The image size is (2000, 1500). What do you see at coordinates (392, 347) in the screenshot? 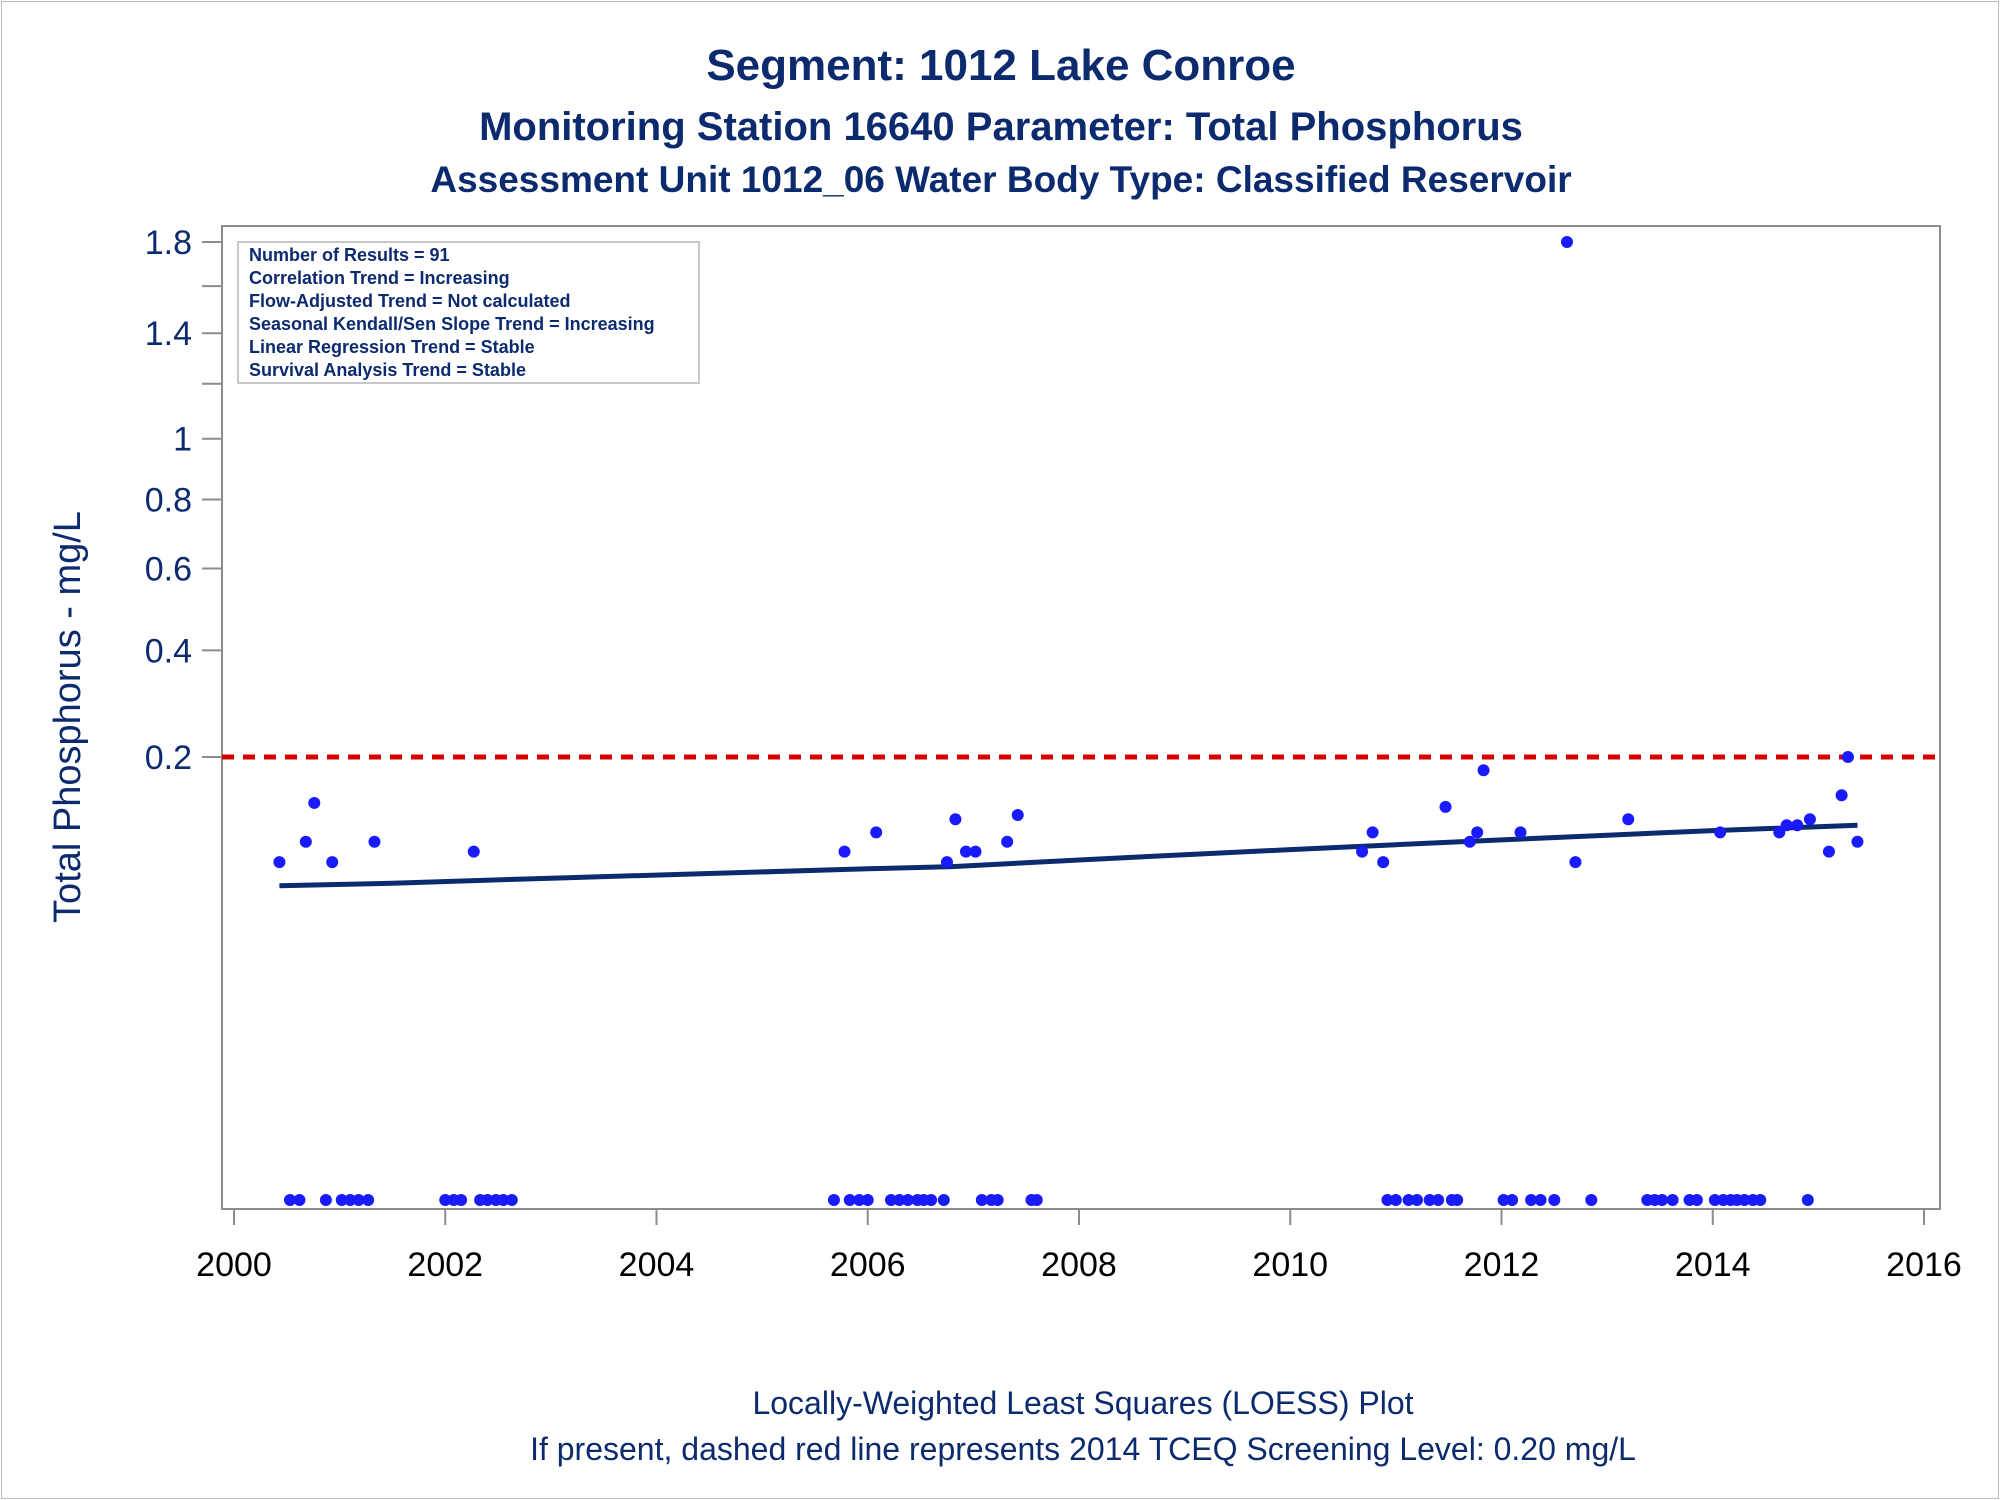
I see `stat-linear-regression-trend: Linear Regression Trend = Stable` at bounding box center [392, 347].